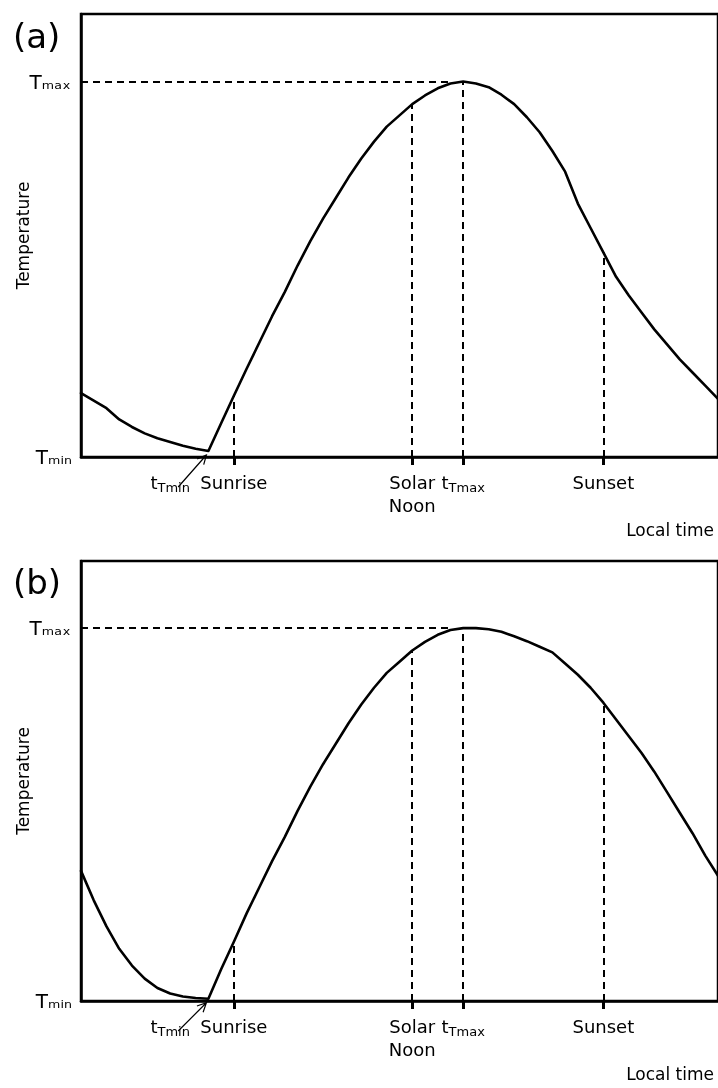 This screenshot has width=718, height=1088. Describe the element at coordinates (37, 36) in the screenshot. I see `chart-title: (a)` at that location.